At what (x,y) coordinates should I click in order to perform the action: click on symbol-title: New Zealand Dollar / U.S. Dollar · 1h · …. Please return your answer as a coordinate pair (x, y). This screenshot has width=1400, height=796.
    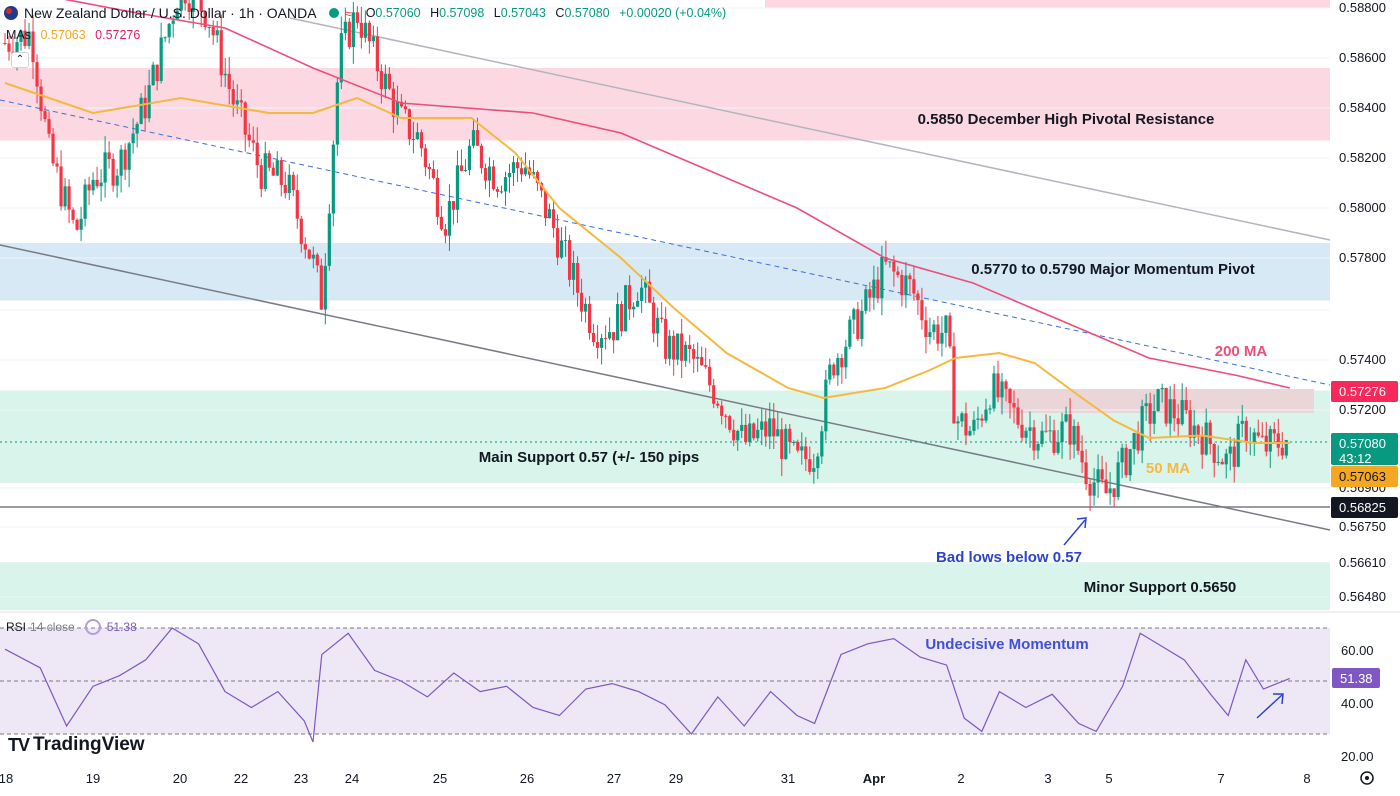
    Looking at the image, I should click on (170, 13).